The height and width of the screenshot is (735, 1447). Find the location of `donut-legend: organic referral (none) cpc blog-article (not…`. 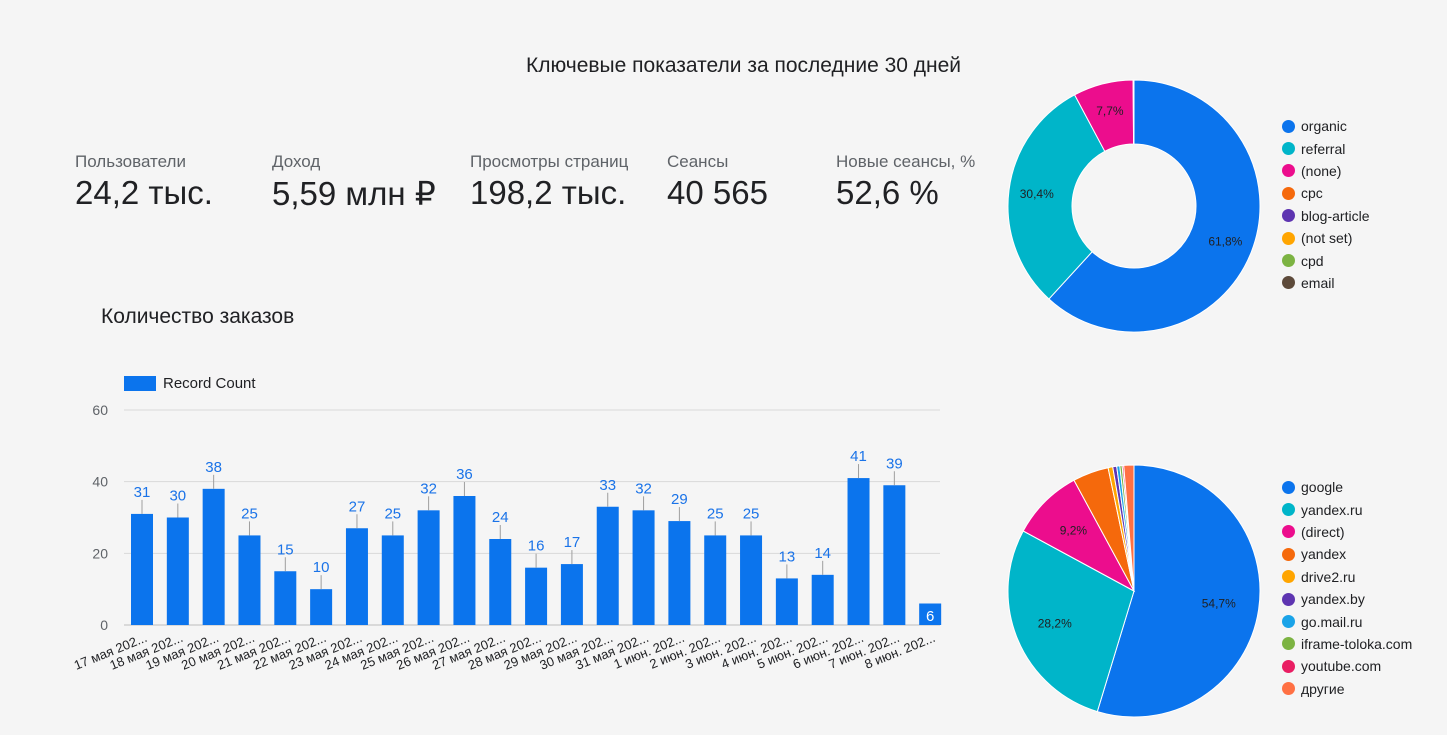

donut-legend: organic referral (none) cpc blog-article (not… is located at coordinates (1325, 204).